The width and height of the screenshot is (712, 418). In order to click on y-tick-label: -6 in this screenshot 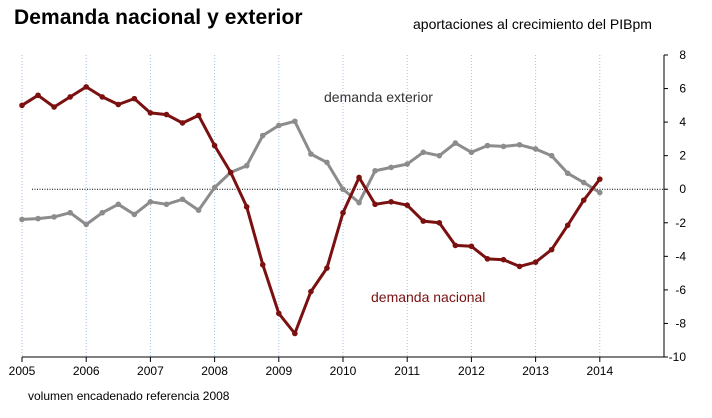, I will do `click(680, 290)`.